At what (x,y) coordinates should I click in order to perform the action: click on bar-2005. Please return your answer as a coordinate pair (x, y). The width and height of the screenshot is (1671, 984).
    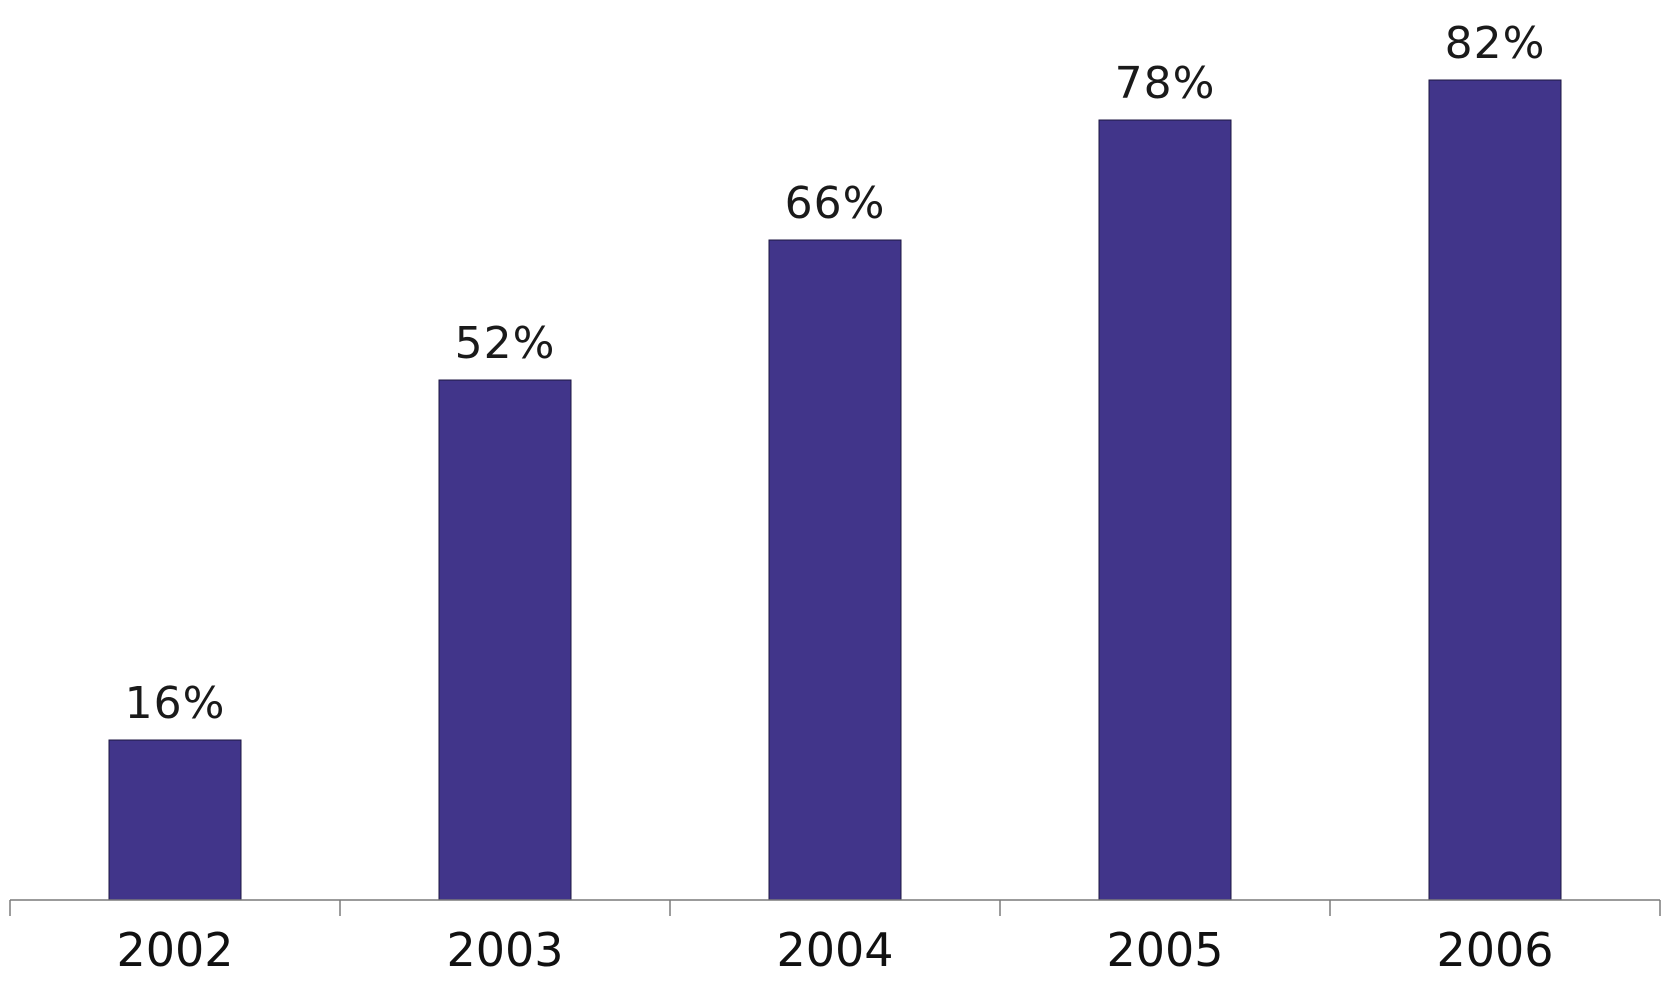
    Looking at the image, I should click on (1165, 510).